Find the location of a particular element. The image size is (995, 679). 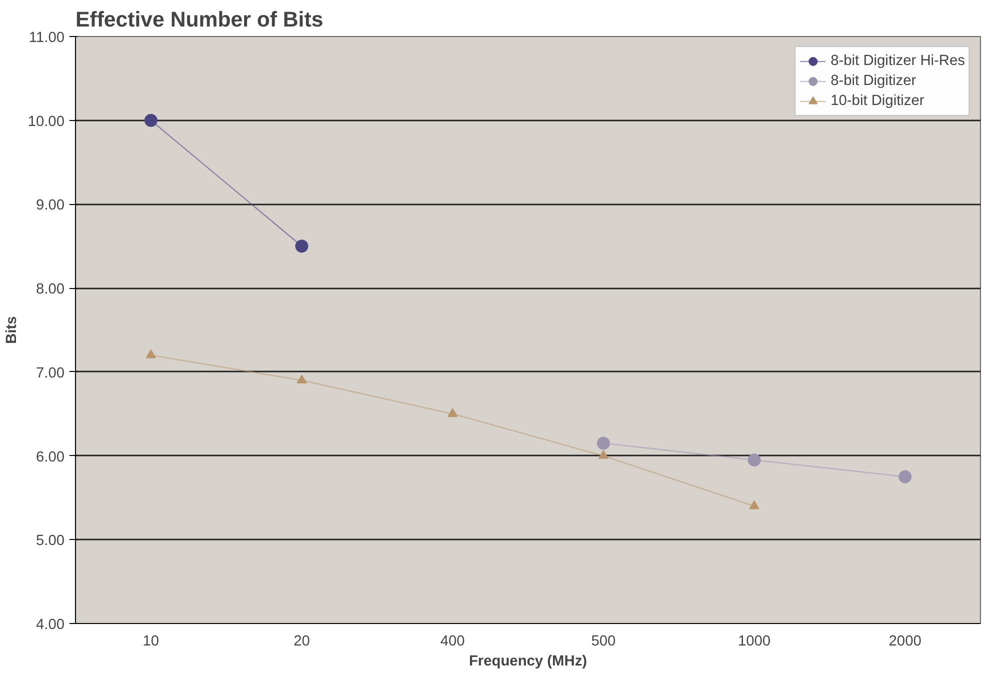

chart-title: Effective Number of Bits is located at coordinates (200, 20).